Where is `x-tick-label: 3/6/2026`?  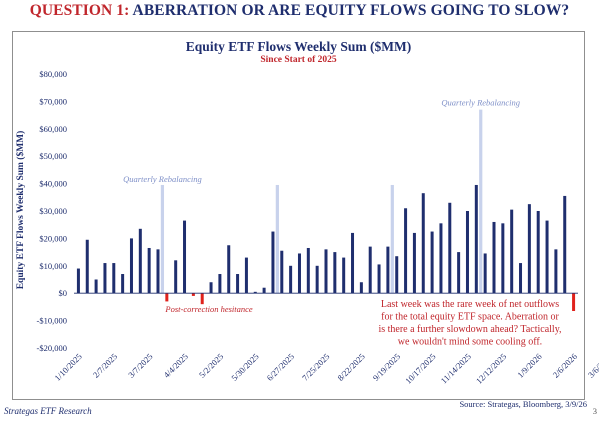
x-tick-label: 3/6/2026 is located at coordinates (592, 365).